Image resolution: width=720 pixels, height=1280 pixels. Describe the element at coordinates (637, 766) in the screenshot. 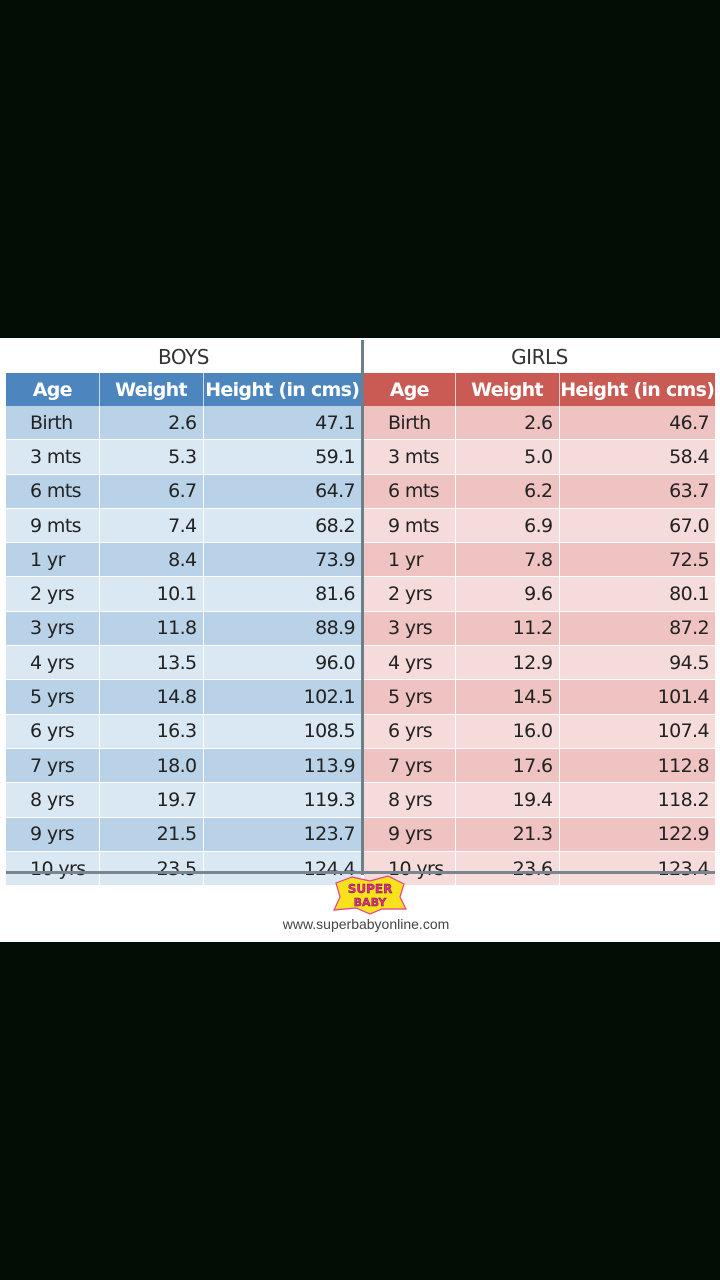

I see `girls-height-cell: 112.8` at that location.